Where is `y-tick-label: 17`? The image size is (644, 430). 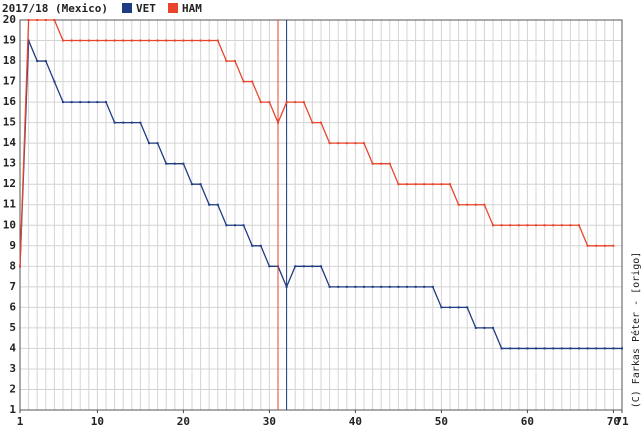
y-tick-label: 17 is located at coordinates (9, 81).